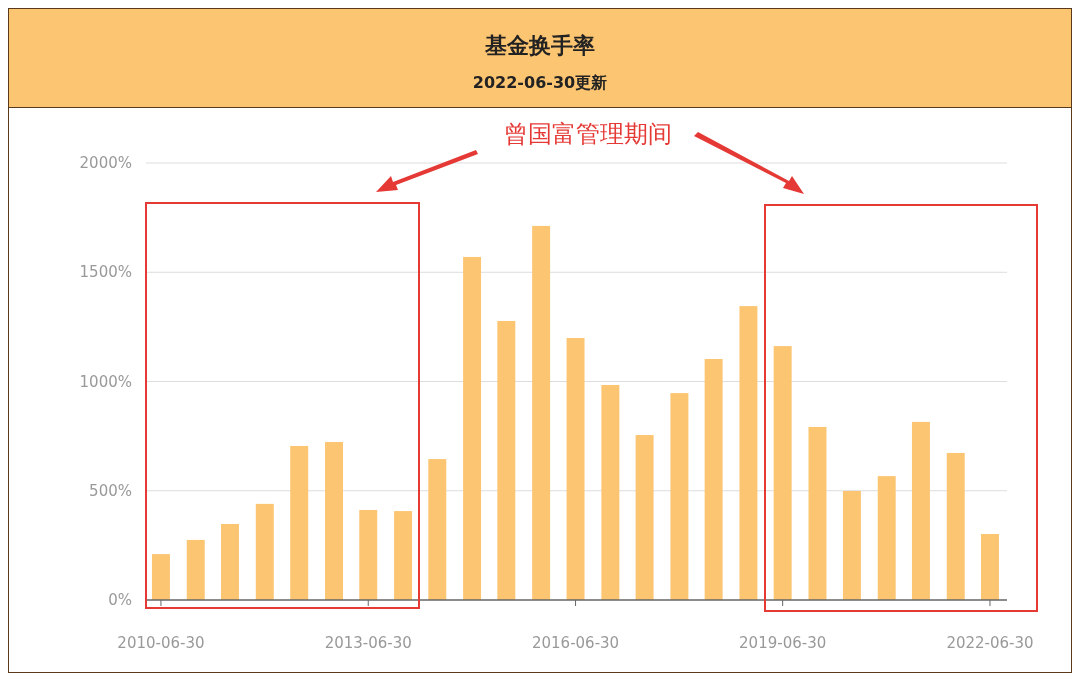 This screenshot has height=681, width=1080. Describe the element at coordinates (105, 163) in the screenshot. I see `y-tick-label: 2000%` at that location.